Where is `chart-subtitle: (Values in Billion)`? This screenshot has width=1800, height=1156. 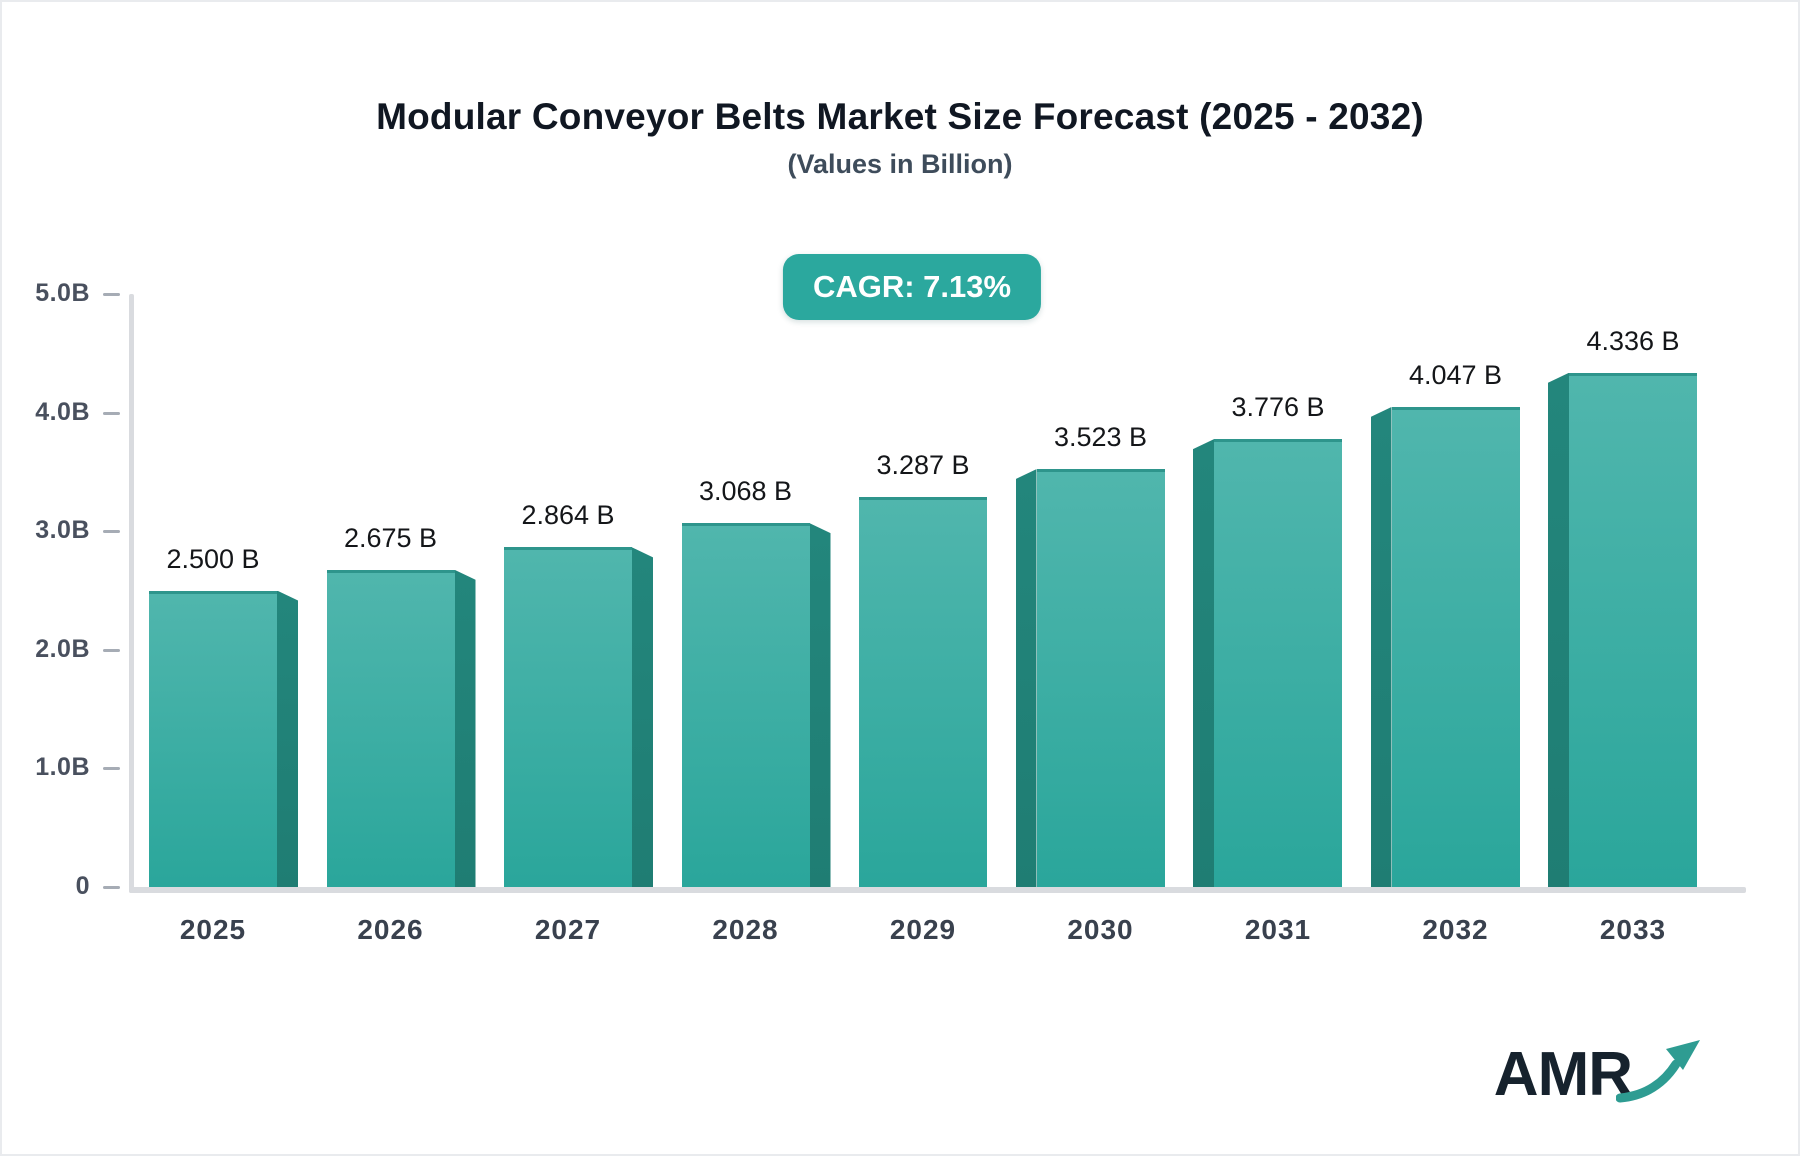
chart-subtitle: (Values in Billion) is located at coordinates (900, 164).